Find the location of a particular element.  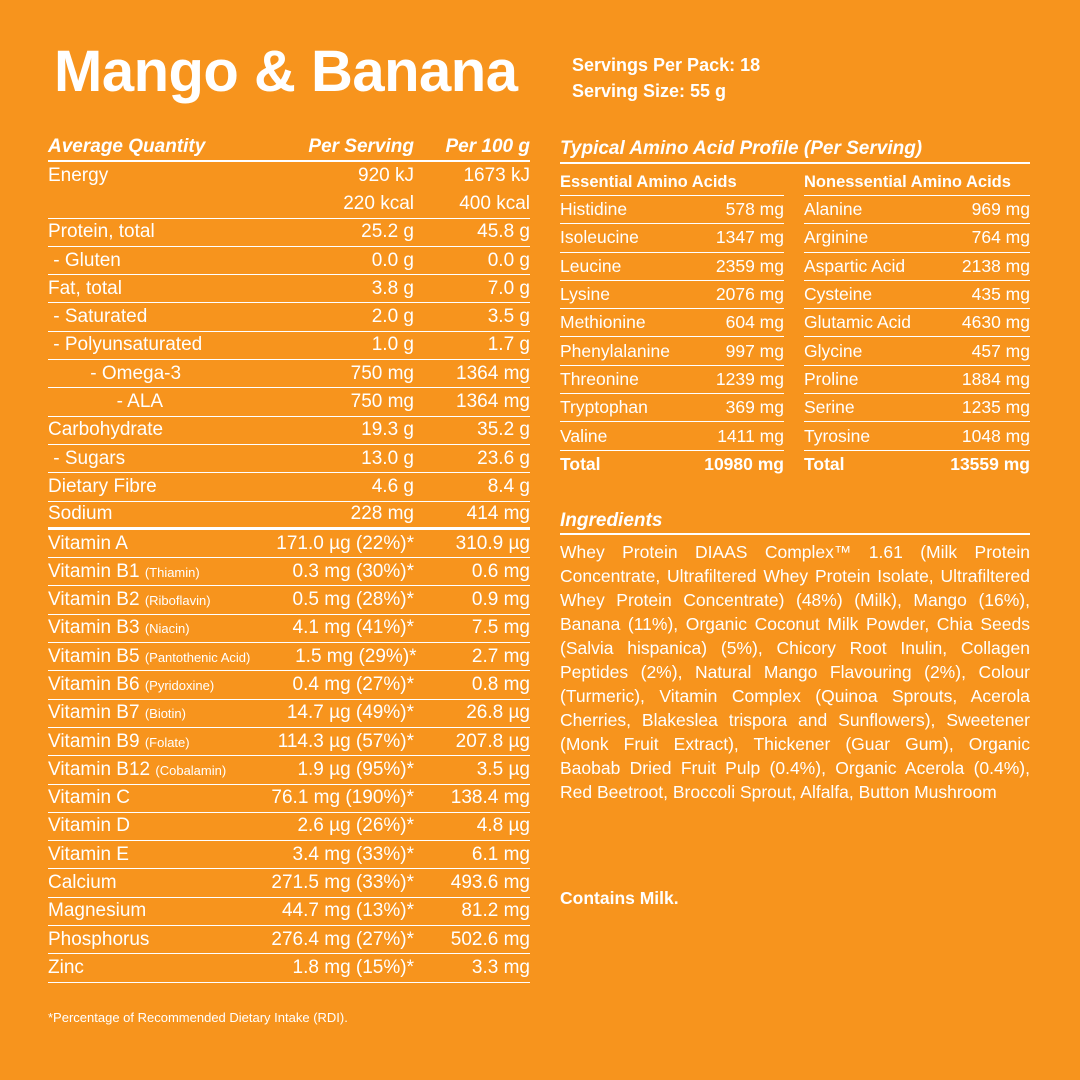

per-serving-value: 76.1 mg (190%)* is located at coordinates (342, 798).